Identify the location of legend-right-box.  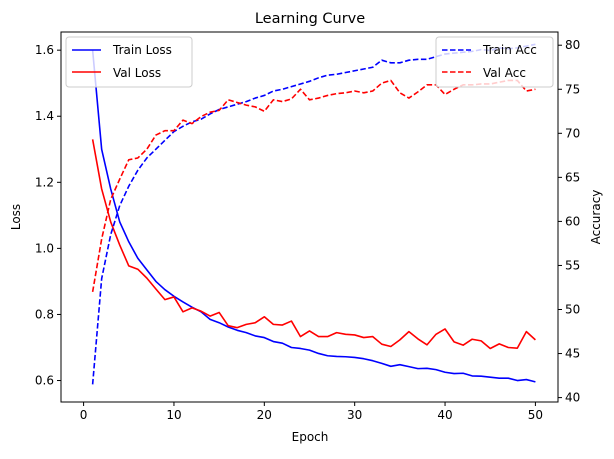
(494, 62).